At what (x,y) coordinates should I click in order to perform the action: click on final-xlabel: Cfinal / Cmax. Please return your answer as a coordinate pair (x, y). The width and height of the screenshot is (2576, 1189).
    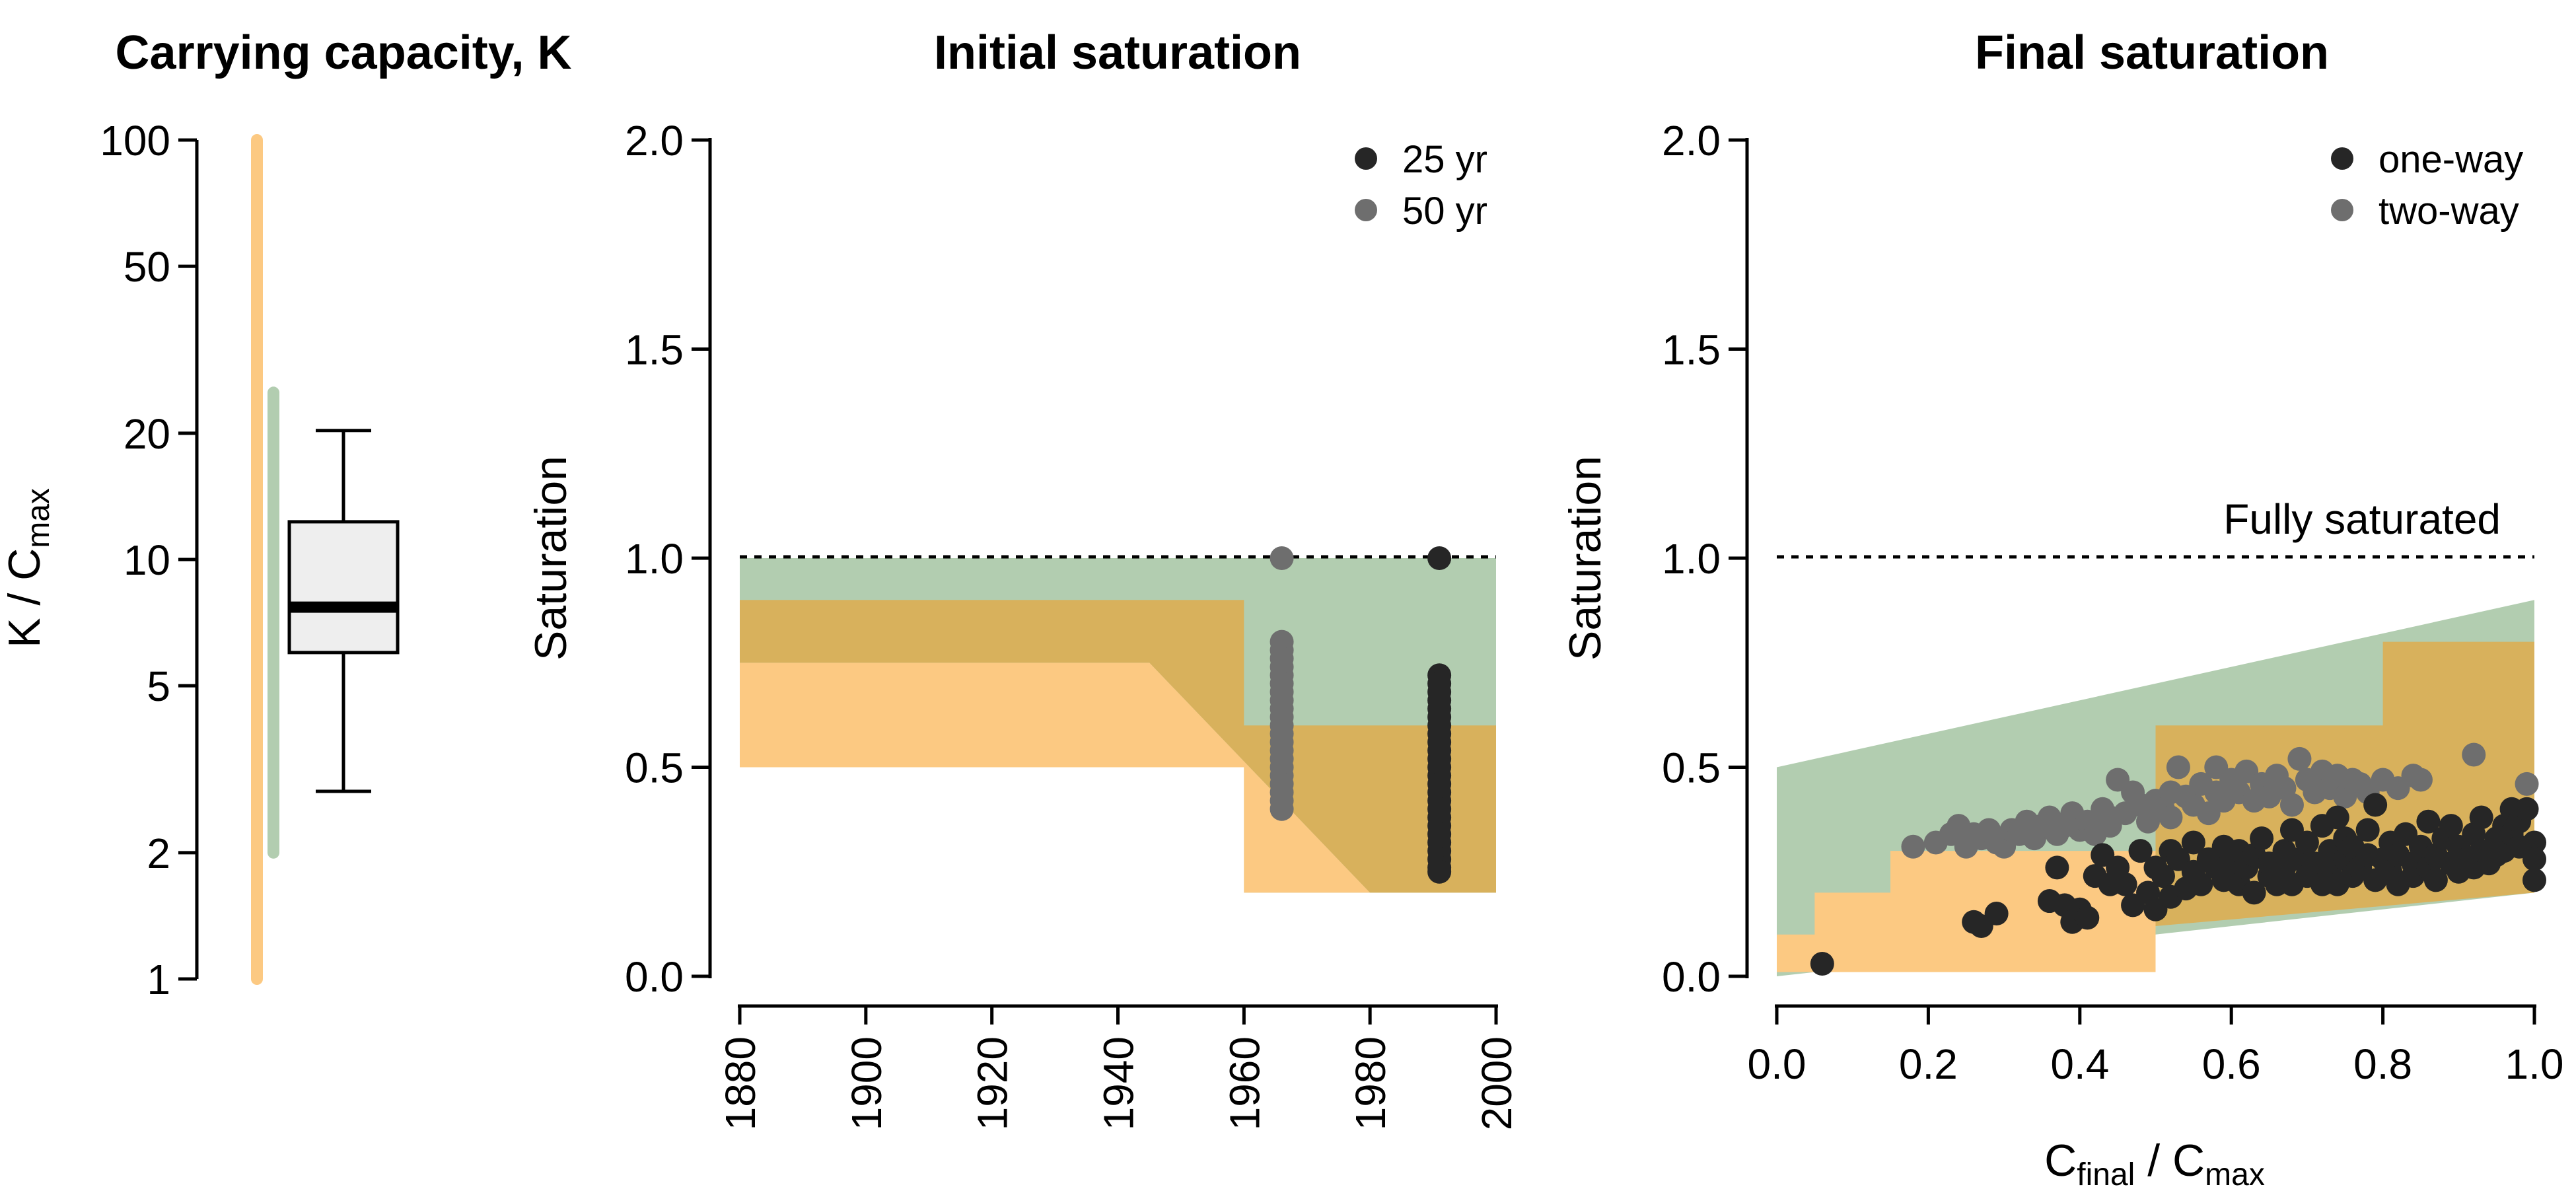
    Looking at the image, I should click on (2154, 1162).